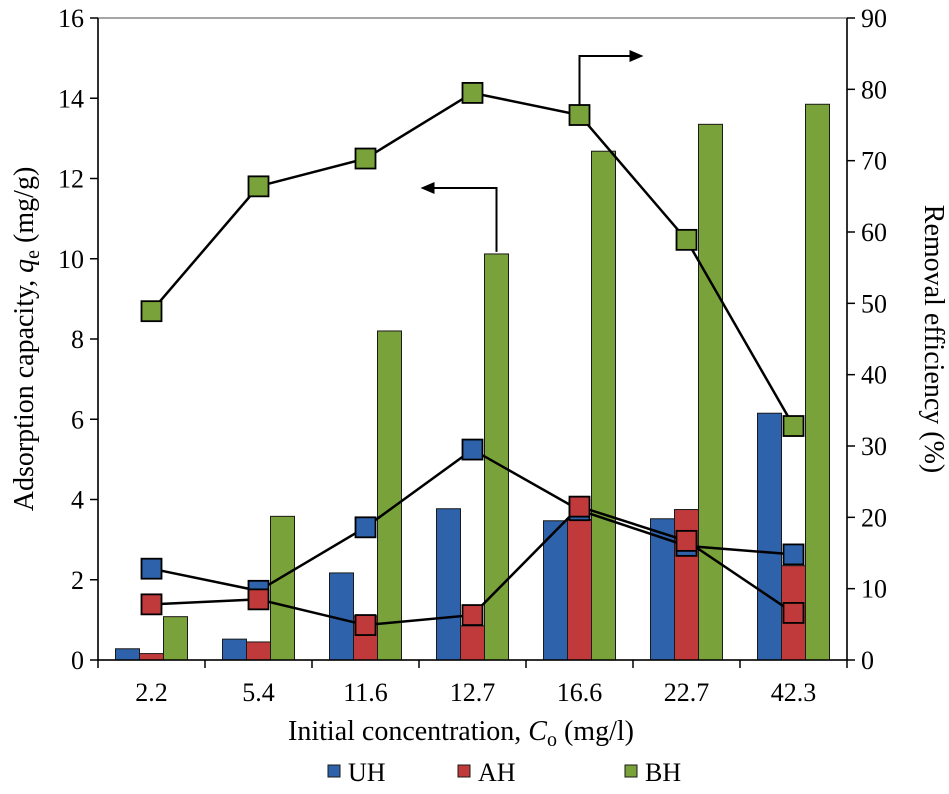  What do you see at coordinates (77, 339) in the screenshot?
I see `y-tick-label: 8` at bounding box center [77, 339].